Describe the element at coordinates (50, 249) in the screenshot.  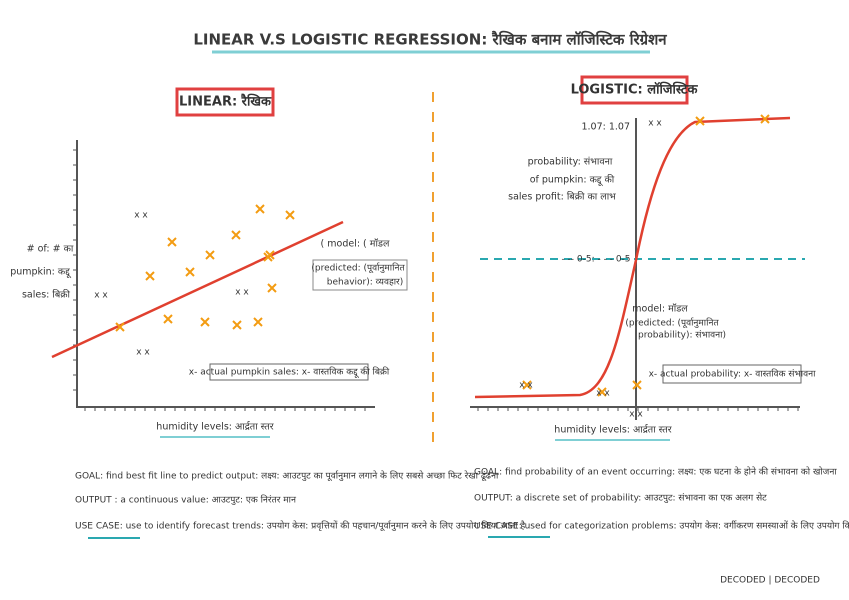
I see `y-label: # of: # का` at that location.